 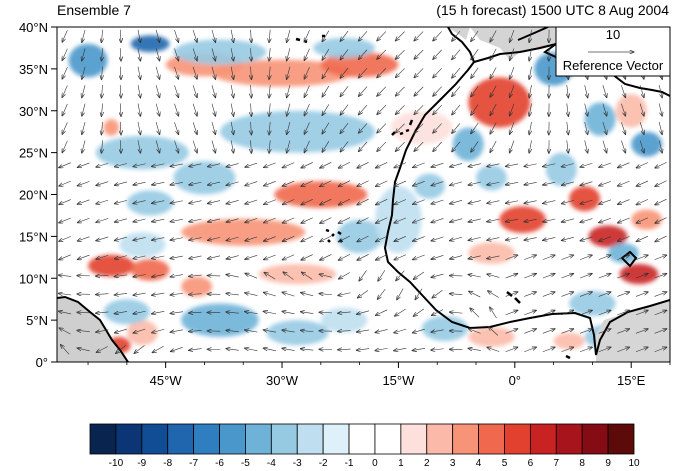 I want to click on lon-tick-label: 15°E, so click(x=631, y=380).